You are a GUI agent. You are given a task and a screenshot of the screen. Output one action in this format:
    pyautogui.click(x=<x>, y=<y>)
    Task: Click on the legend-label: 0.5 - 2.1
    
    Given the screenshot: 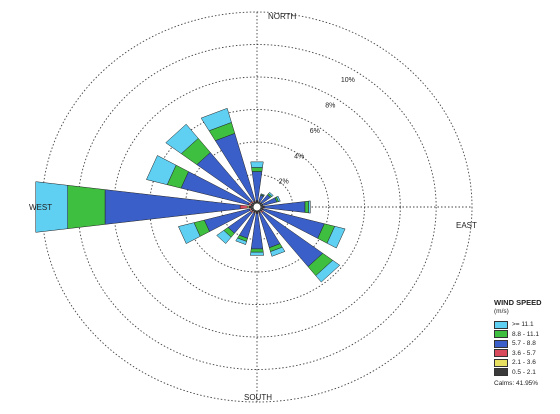 What is the action you would take?
    pyautogui.click(x=524, y=372)
    